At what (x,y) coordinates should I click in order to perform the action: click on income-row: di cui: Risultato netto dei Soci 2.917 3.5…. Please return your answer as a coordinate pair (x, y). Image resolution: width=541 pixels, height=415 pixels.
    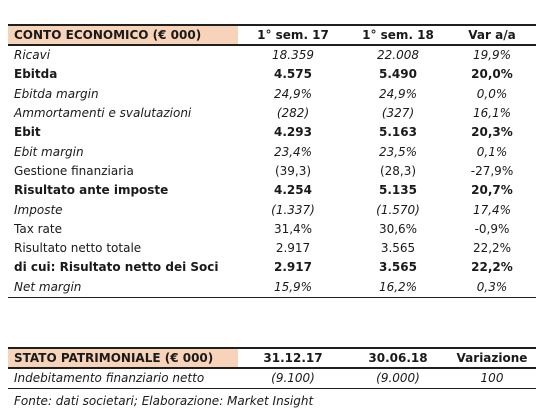
    Looking at the image, I should click on (272, 267).